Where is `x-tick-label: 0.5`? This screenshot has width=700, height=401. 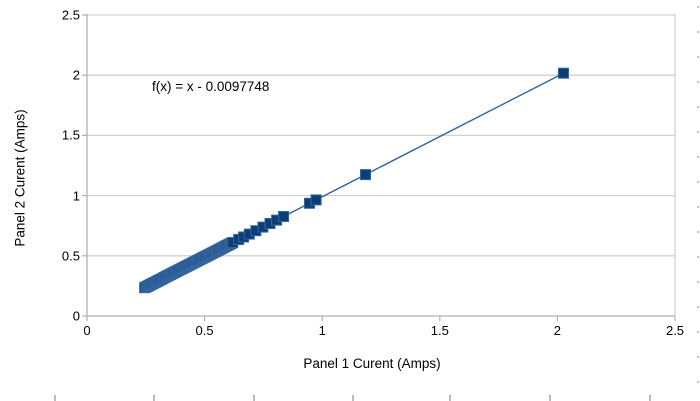
x-tick-label: 0.5 is located at coordinates (204, 330).